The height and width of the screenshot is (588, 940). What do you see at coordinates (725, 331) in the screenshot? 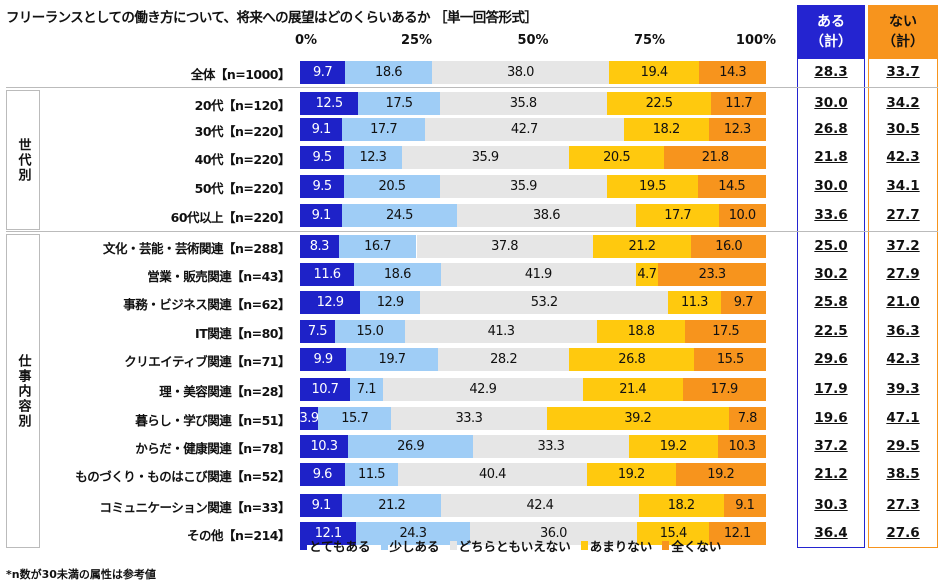
I see `bar-segment-5: 17.5` at bounding box center [725, 331].